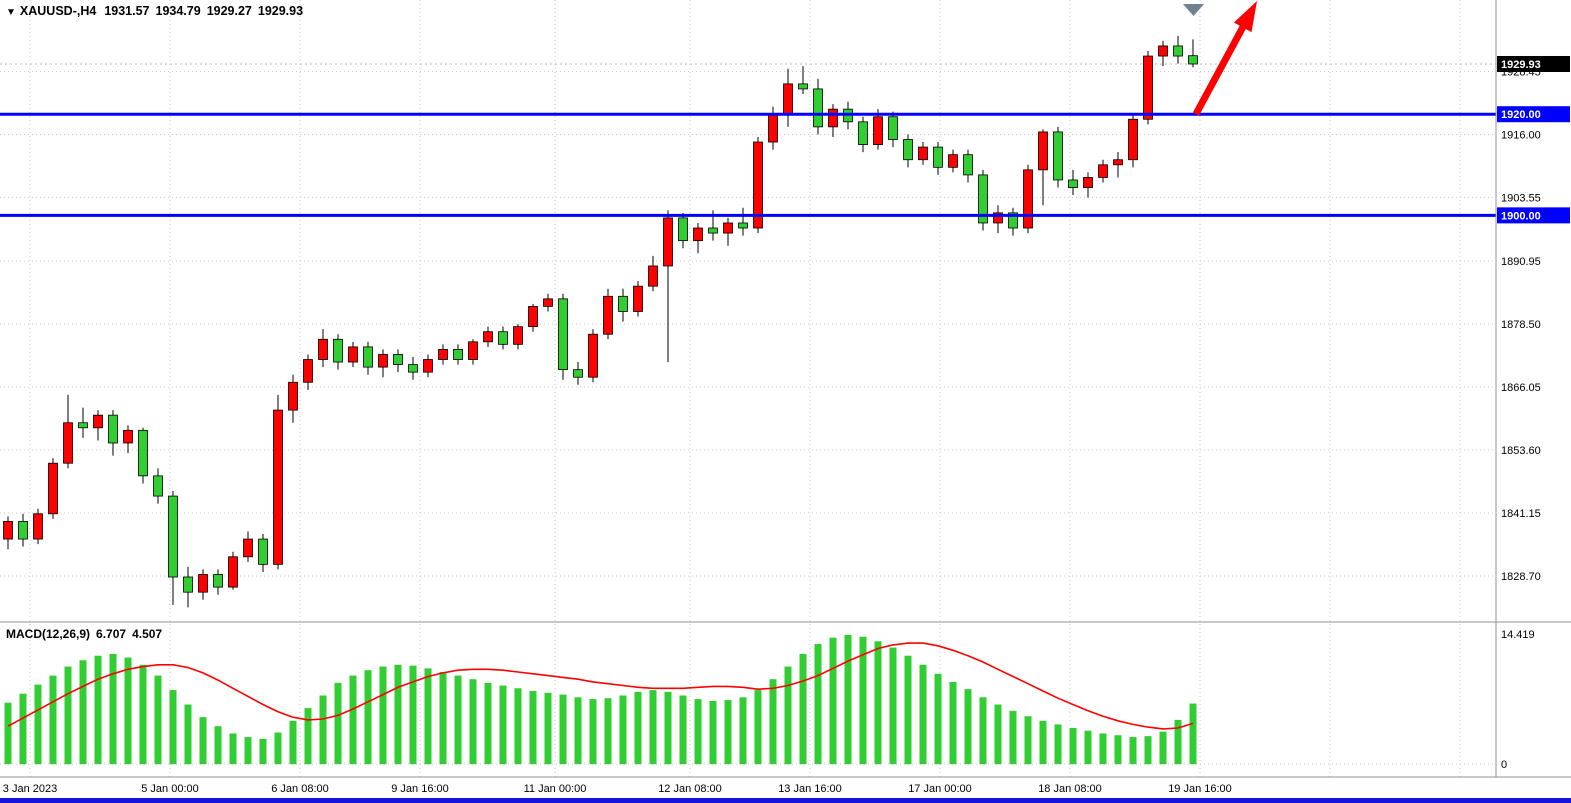 Image resolution: width=1571 pixels, height=803 pixels. I want to click on window-border-bottom, so click(785, 800).